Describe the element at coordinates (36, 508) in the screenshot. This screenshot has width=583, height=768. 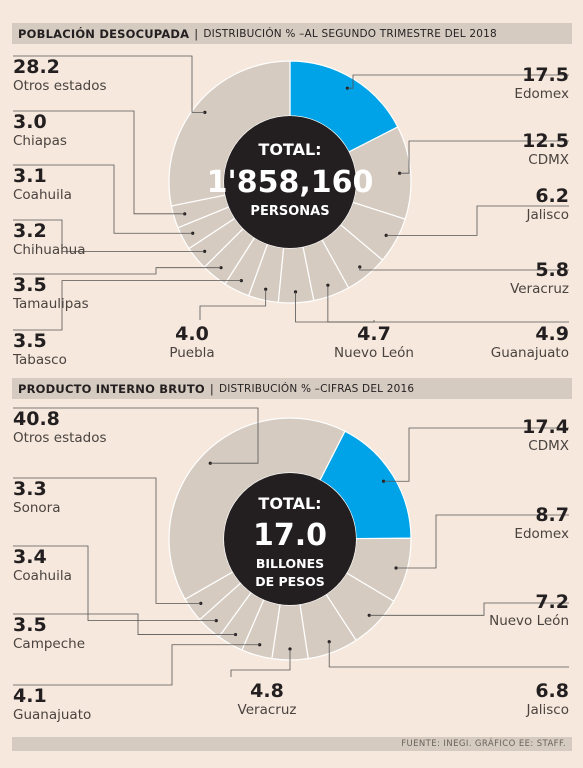
I see `category-label-sonora: Sonora` at that location.